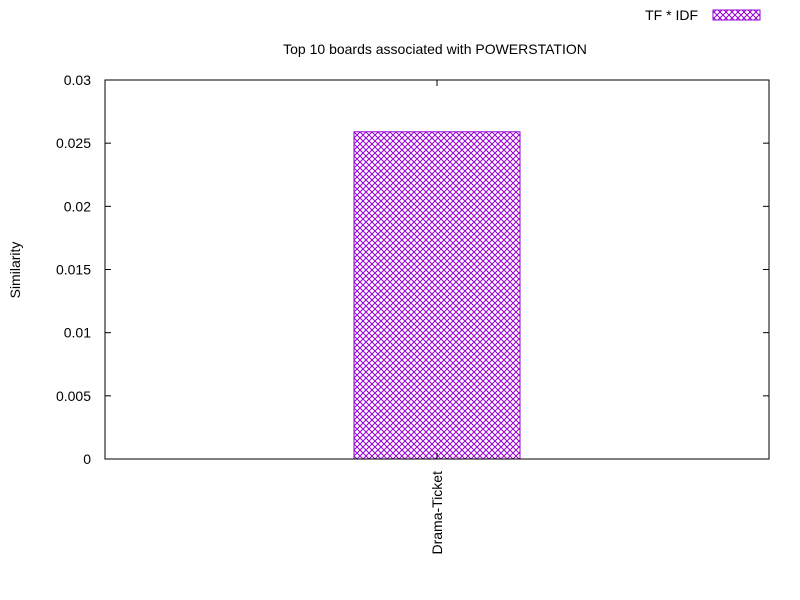 The height and width of the screenshot is (600, 800). What do you see at coordinates (73, 270) in the screenshot?
I see `y-tick-label: 0.015` at bounding box center [73, 270].